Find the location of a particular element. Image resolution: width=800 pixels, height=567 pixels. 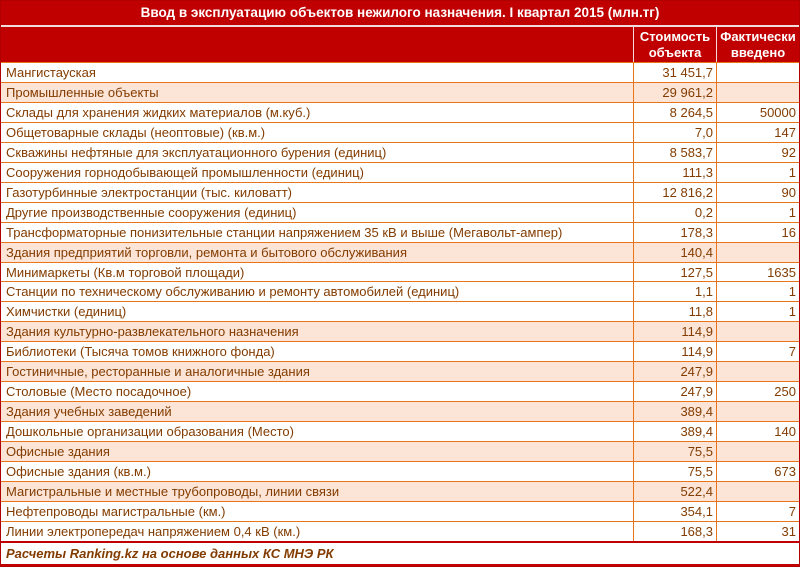

row-label: Здания учебных заведений is located at coordinates (89, 412).